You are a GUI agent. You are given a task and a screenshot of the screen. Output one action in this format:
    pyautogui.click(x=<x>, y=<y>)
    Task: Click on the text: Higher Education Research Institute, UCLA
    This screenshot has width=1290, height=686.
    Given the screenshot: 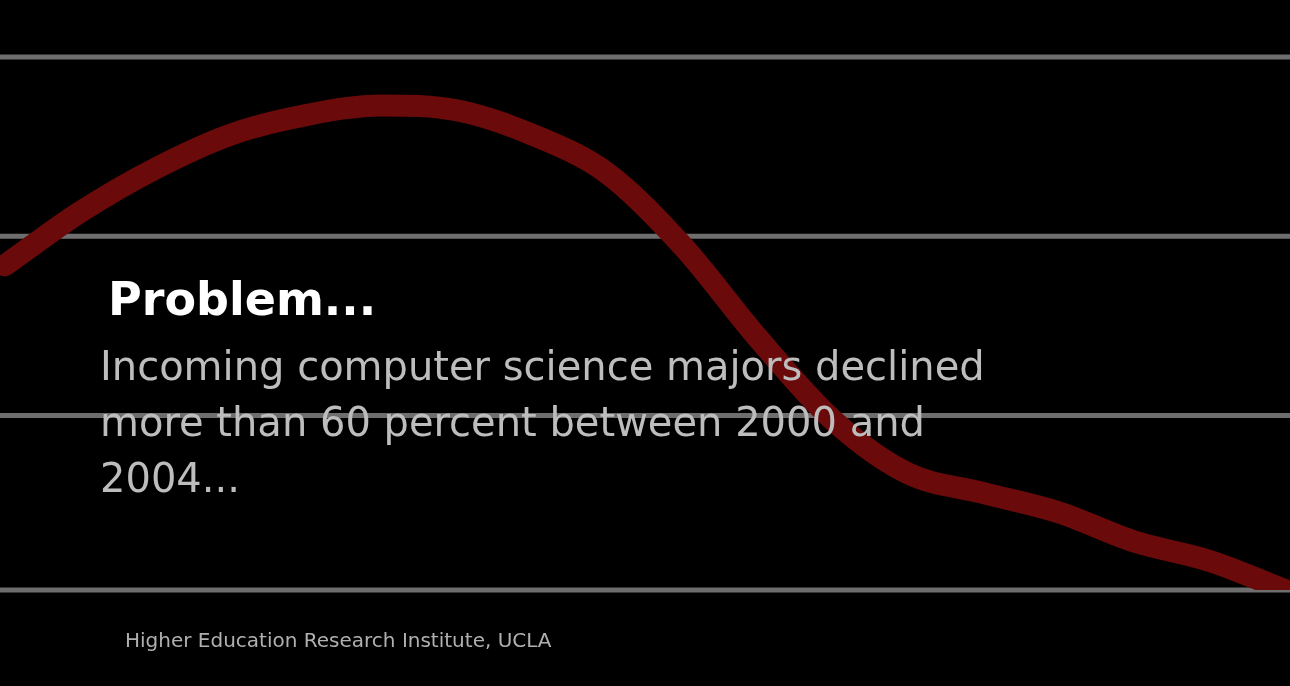 What is the action you would take?
    pyautogui.click(x=338, y=640)
    